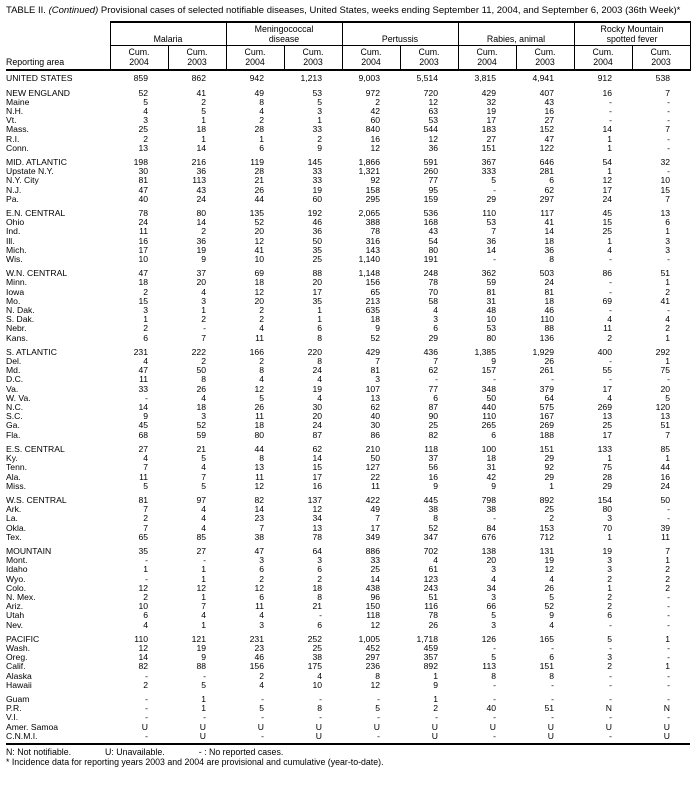 Image resolution: width=694 pixels, height=789 pixels. I want to click on value-cell: 13, so click(143, 147).